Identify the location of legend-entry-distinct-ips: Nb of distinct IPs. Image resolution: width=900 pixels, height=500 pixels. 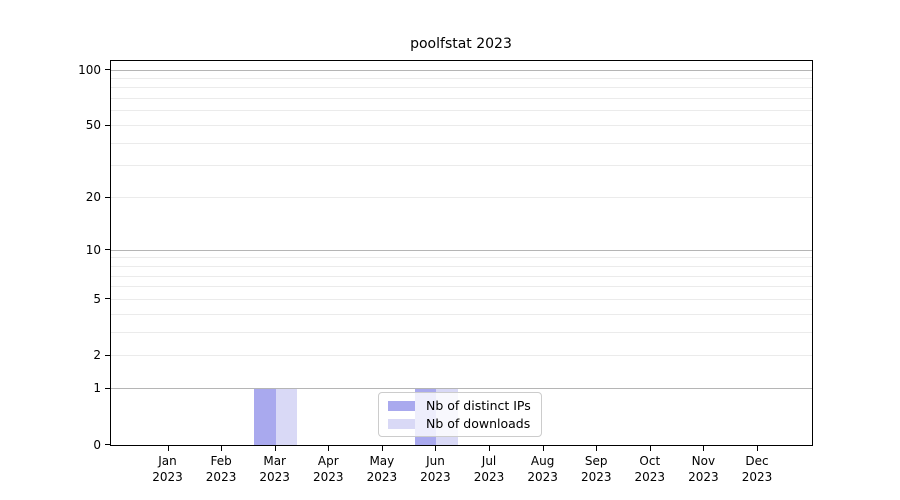
(459, 405).